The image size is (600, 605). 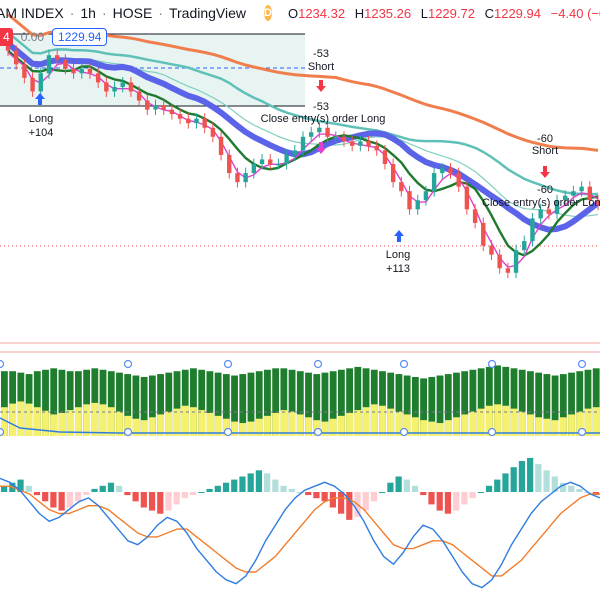 I want to click on price-tag: 1229.94, so click(x=80, y=37).